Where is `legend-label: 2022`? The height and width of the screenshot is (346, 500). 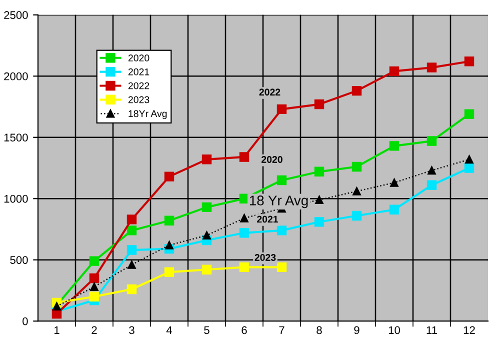 legend-label: 2022 is located at coordinates (139, 86).